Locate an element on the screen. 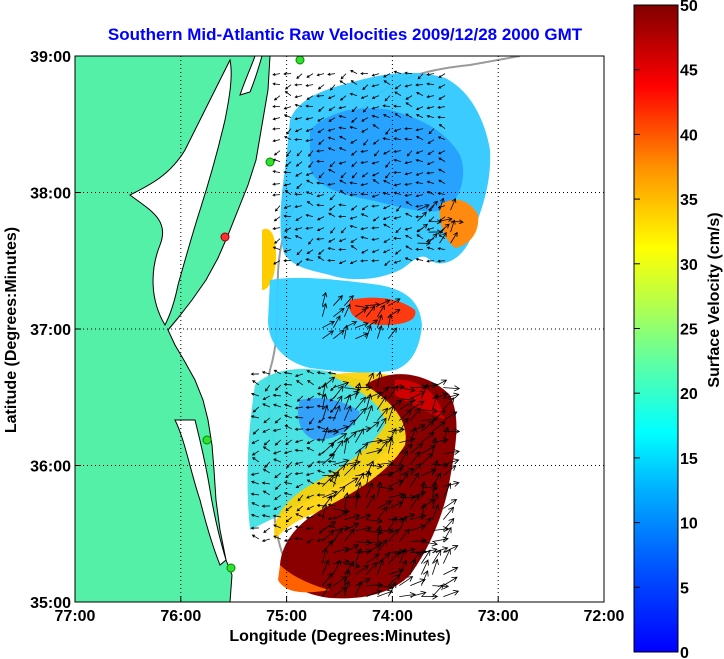 The height and width of the screenshot is (659, 724). colorbar-tick-label: 30 is located at coordinates (689, 265).